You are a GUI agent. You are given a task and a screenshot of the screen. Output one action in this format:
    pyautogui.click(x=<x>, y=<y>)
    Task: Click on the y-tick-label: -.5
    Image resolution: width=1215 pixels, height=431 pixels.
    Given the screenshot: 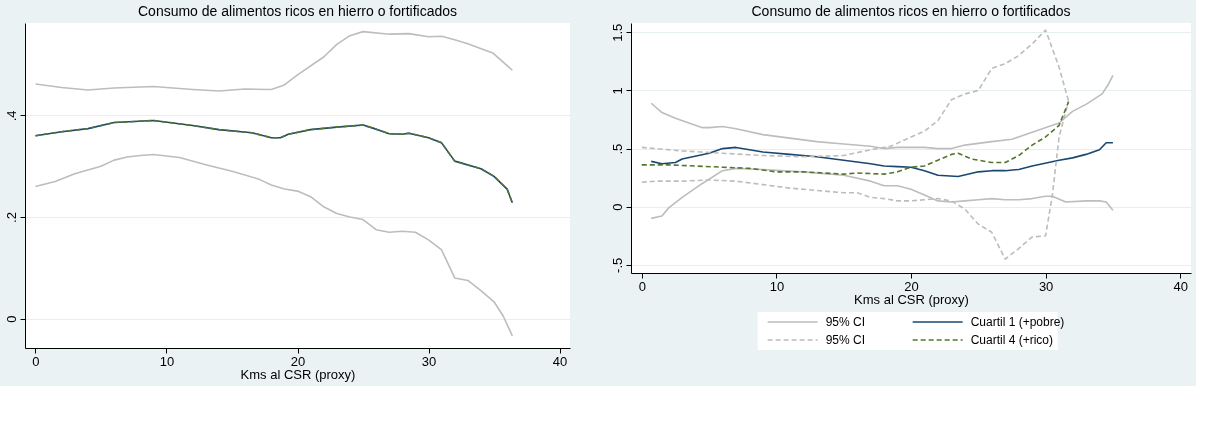 What is the action you would take?
    pyautogui.click(x=617, y=265)
    